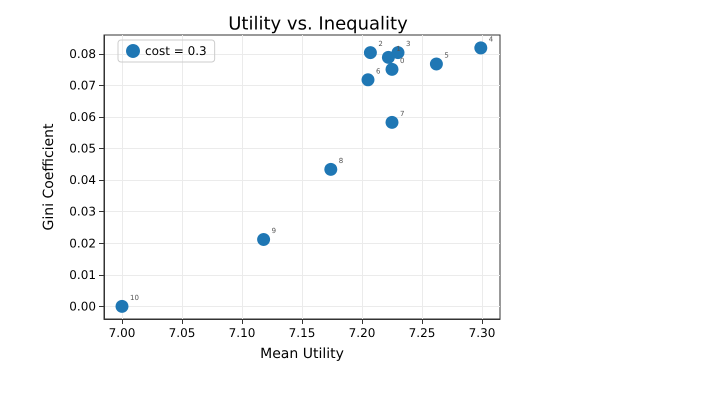  Describe the element at coordinates (82, 117) in the screenshot. I see `y-tick-label: 0.06` at that location.